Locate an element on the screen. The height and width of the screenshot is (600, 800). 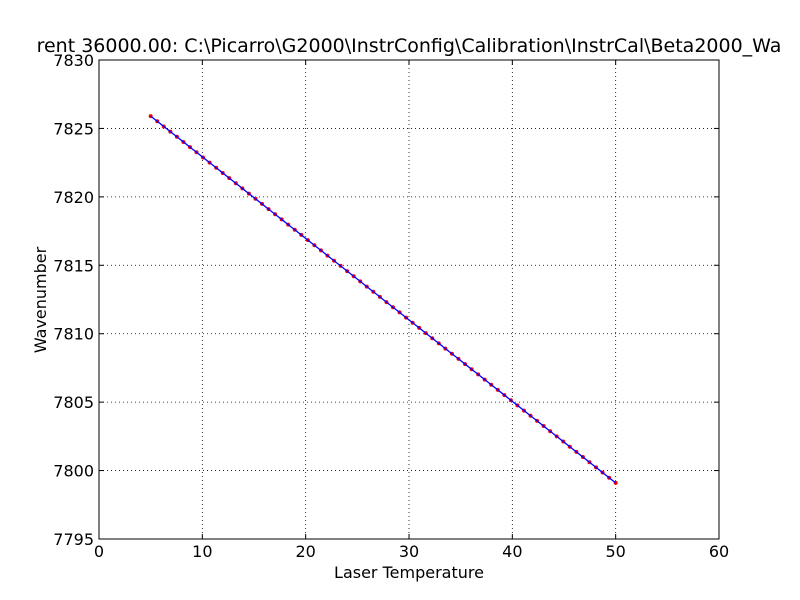
y-tick-label: 7825 is located at coordinates (73, 128).